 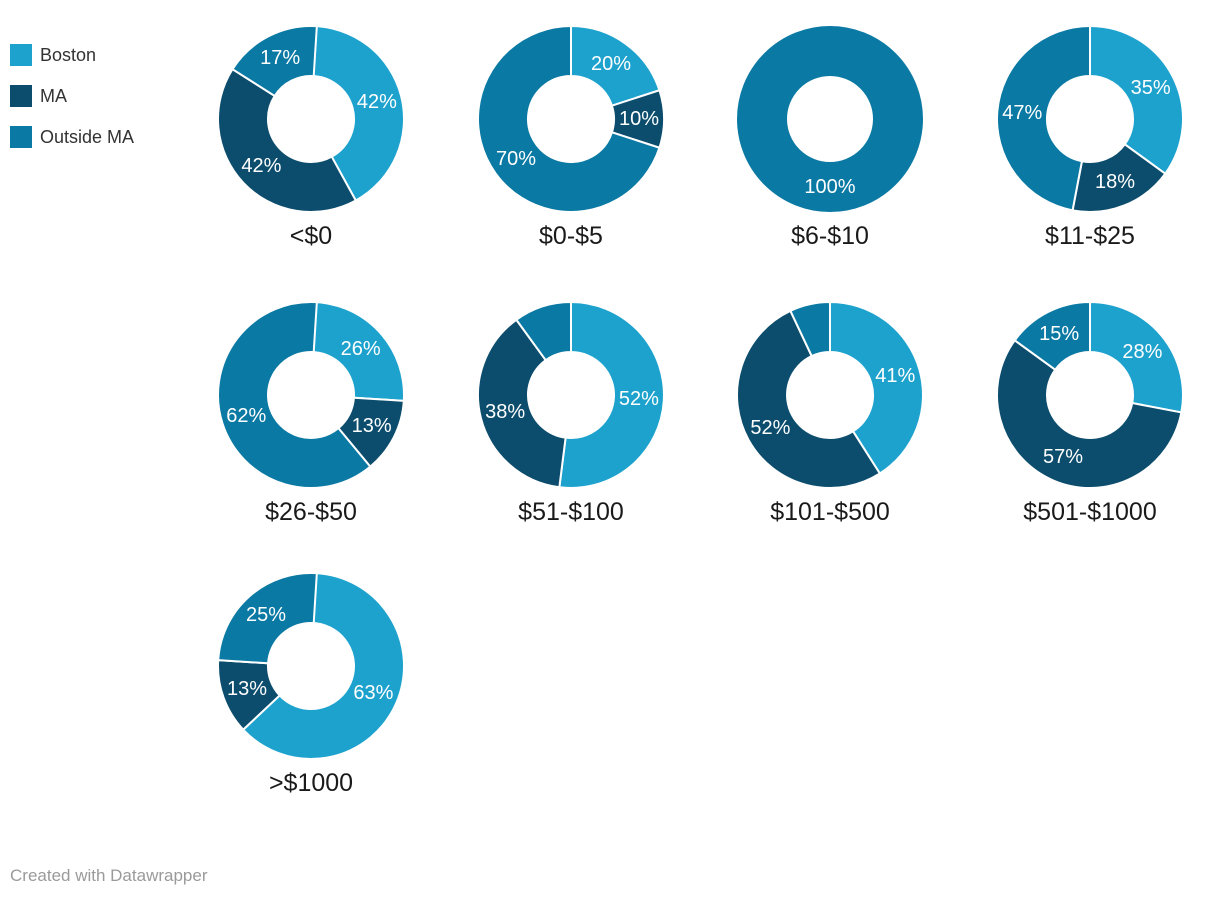 I want to click on donut-chart-cell: 35% 18% 47% $11-$25, so click(x=1090, y=146).